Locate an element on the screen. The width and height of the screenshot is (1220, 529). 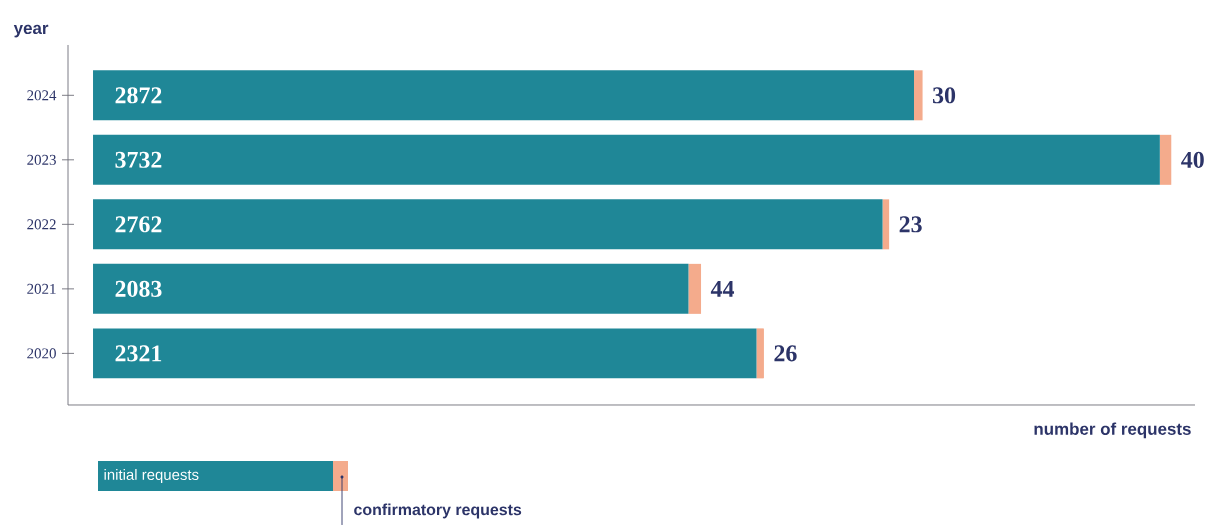
data-label: 26 is located at coordinates (785, 353).